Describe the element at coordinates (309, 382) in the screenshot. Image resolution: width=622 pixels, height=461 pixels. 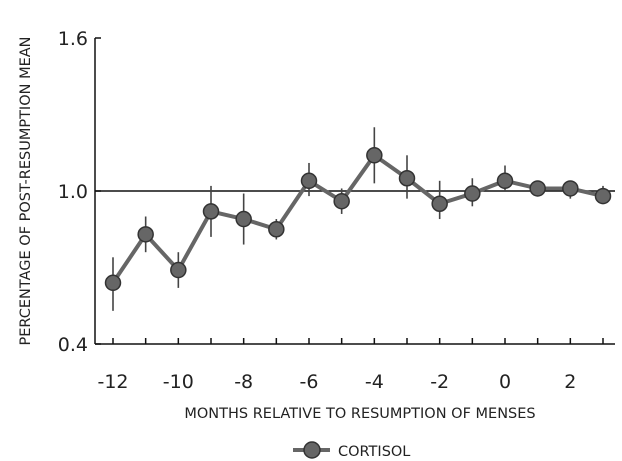
I see `x-tick-label: -6` at that location.